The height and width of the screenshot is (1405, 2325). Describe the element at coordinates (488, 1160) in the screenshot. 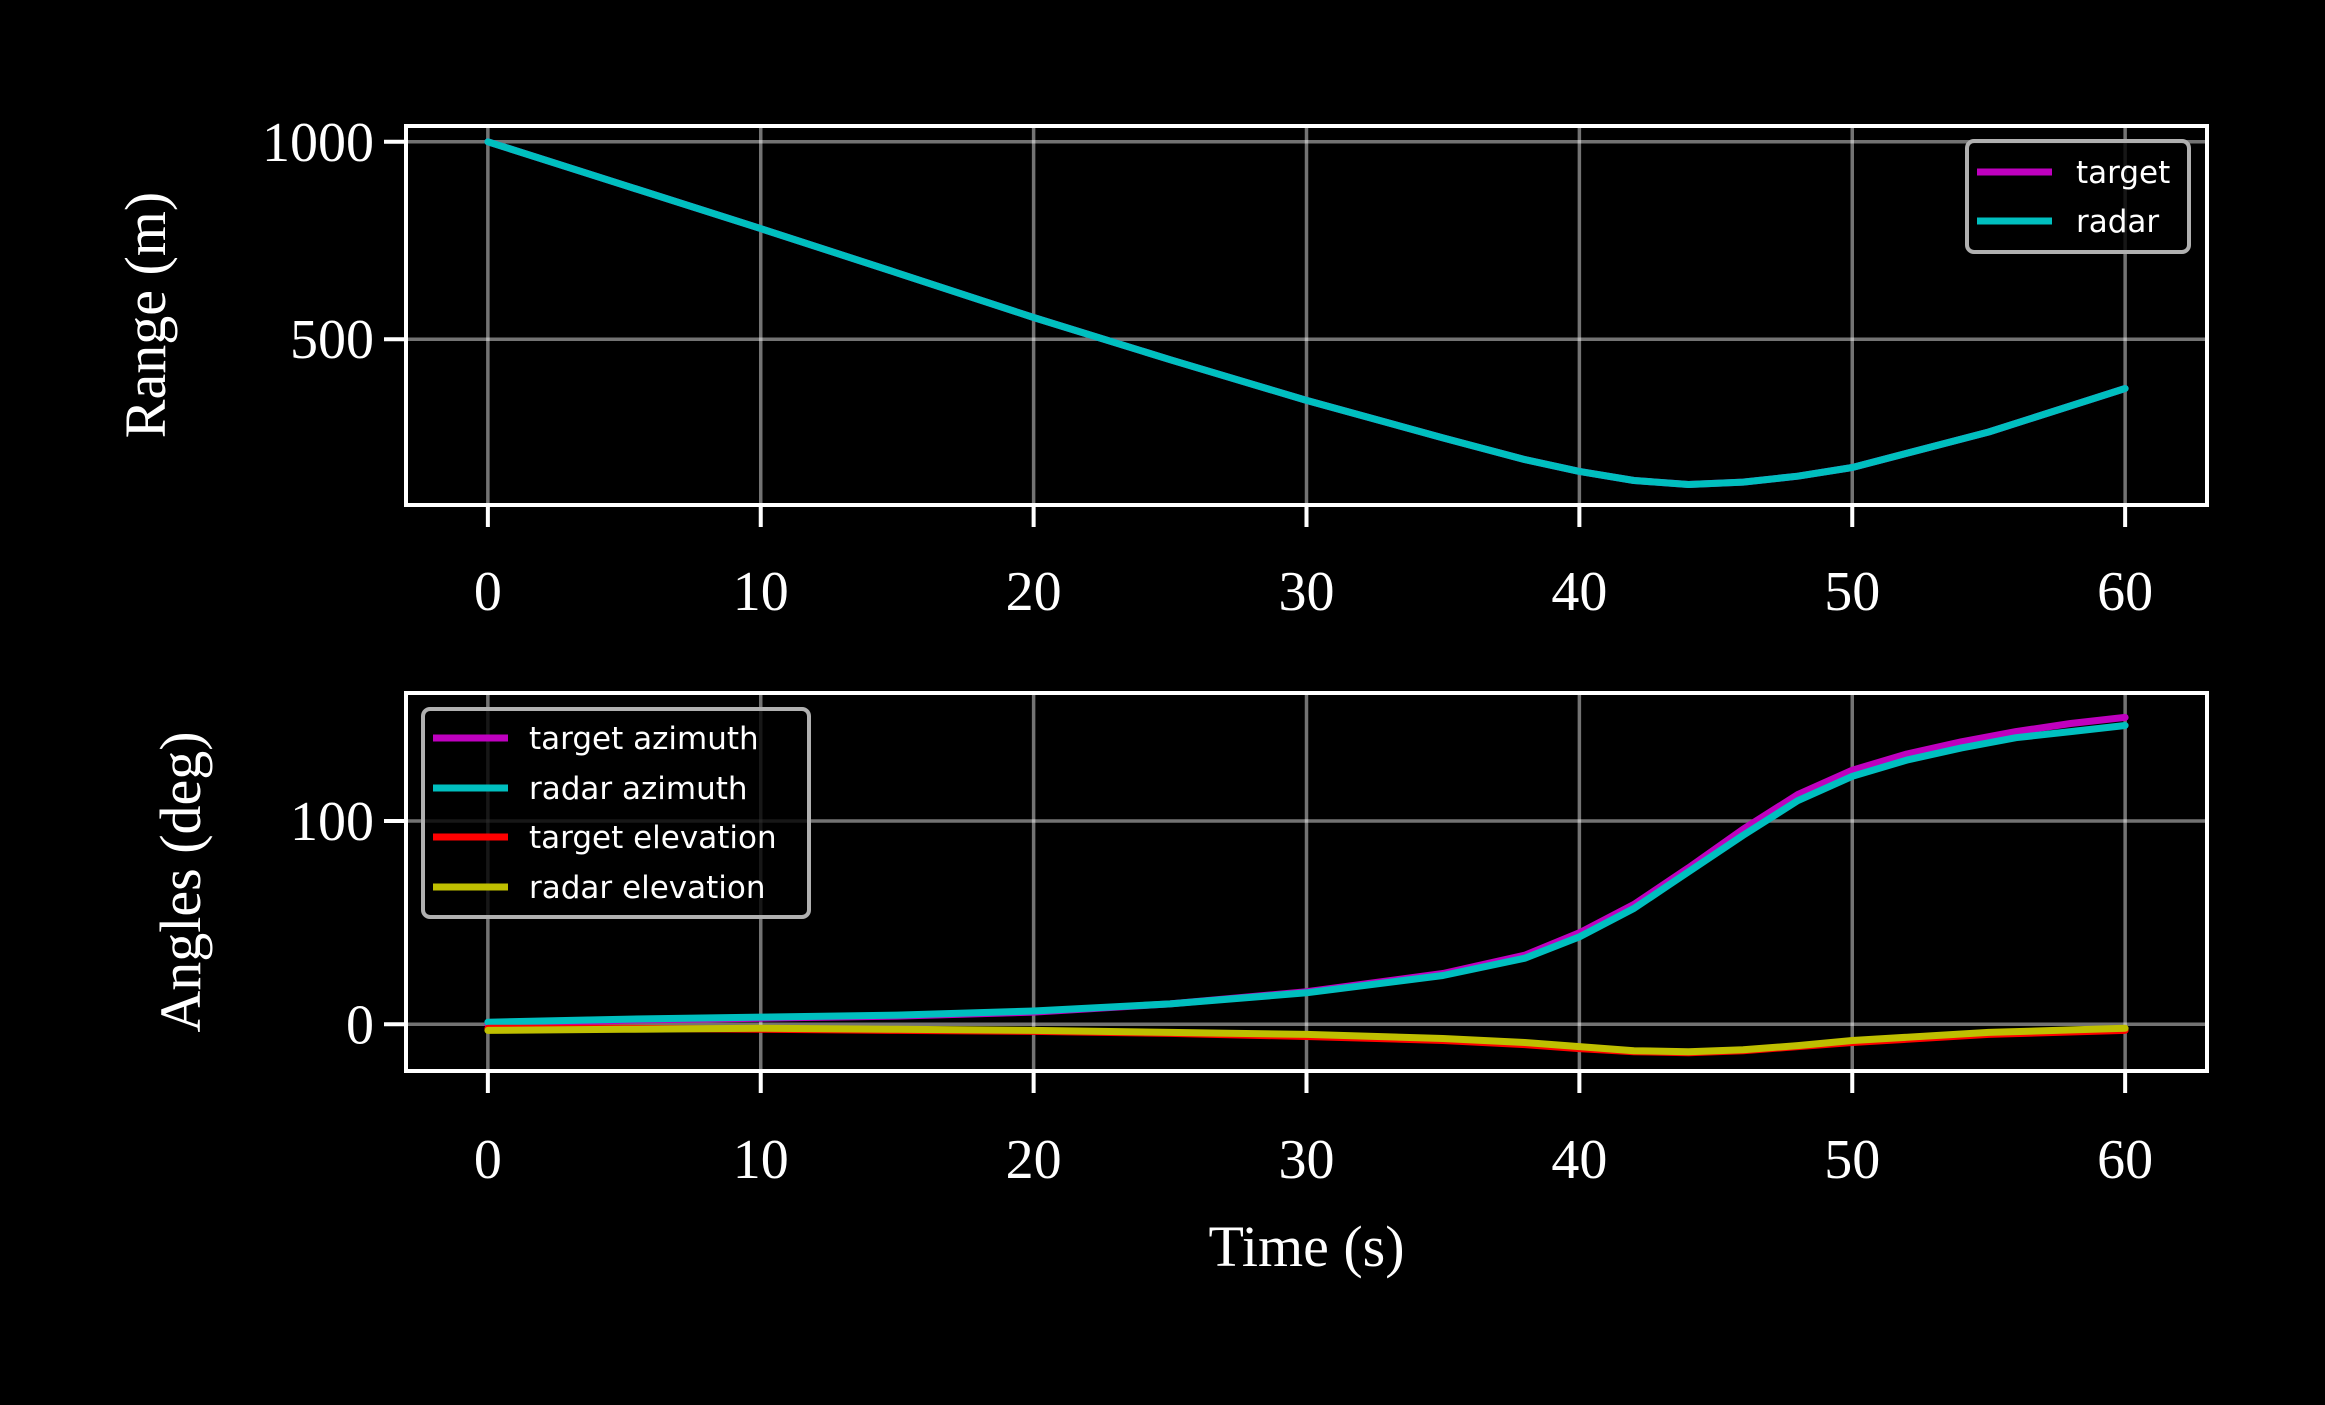

I see `angles-x-tick-label: 0` at that location.